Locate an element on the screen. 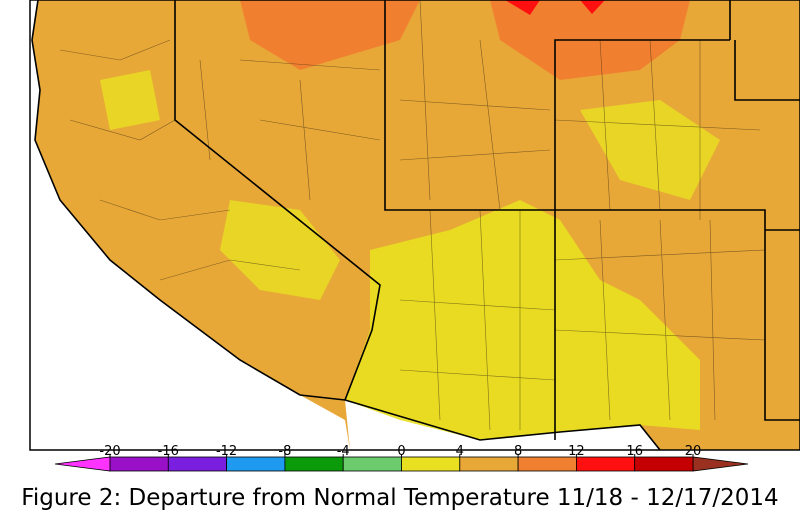 The width and height of the screenshot is (800, 521). colorbar-tick-label: 12 is located at coordinates (576, 451).